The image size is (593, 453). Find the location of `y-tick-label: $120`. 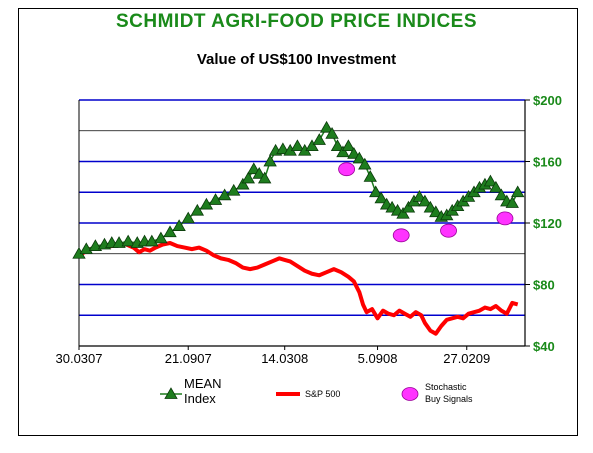

y-tick-label: $120 is located at coordinates (547, 223).